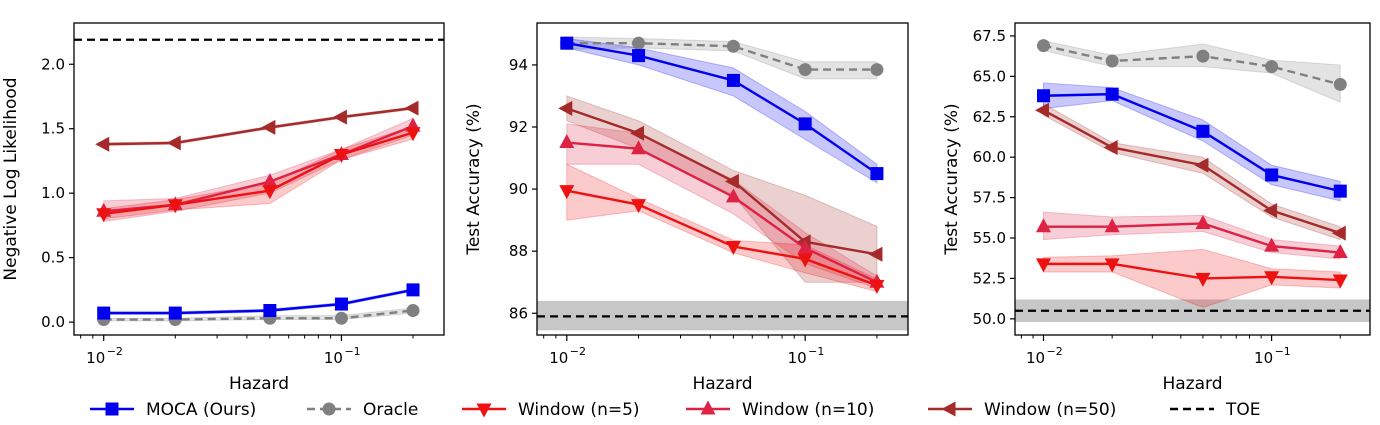  I want to click on toe-band, so click(1192, 311).